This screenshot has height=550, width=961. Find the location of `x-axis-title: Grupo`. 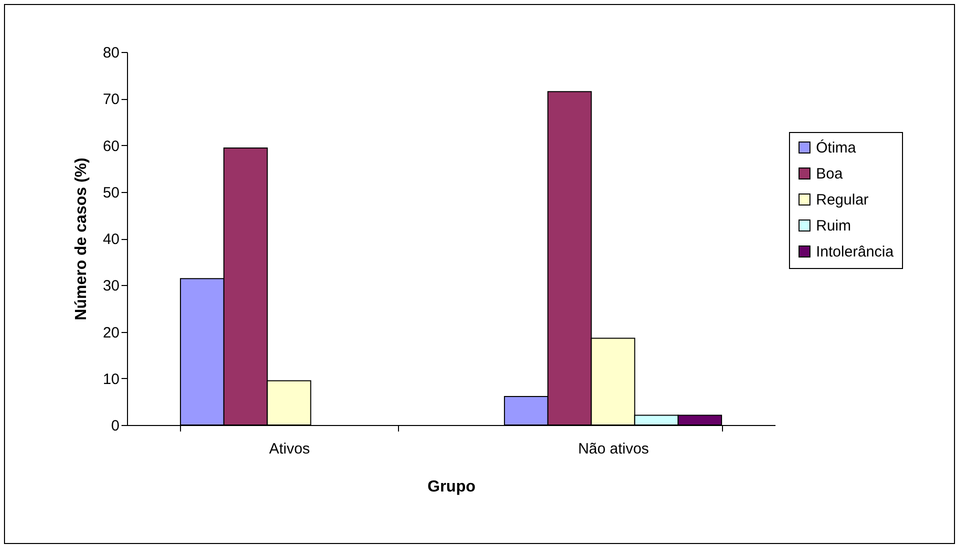

x-axis-title: Grupo is located at coordinates (452, 487).